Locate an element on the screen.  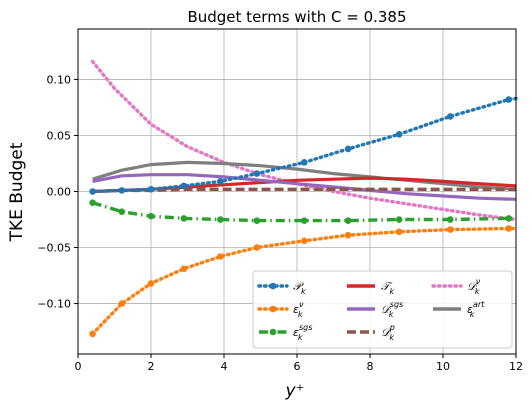
legend-label-0: 𝒫k is located at coordinates (299, 288).